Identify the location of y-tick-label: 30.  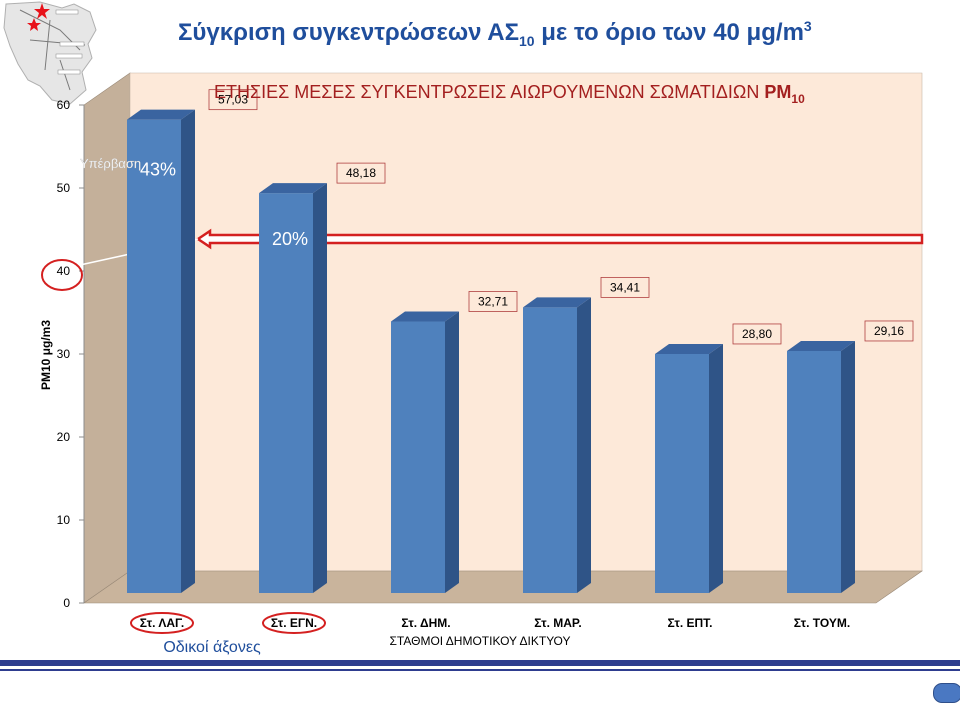
(64, 354).